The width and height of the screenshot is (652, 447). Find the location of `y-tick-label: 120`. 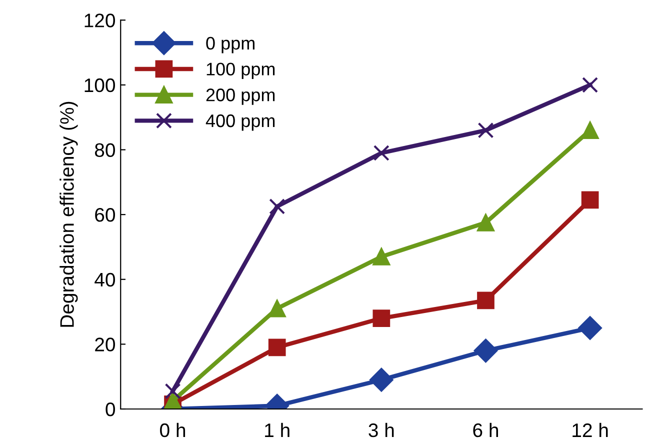

y-tick-label: 120 is located at coordinates (99, 21).